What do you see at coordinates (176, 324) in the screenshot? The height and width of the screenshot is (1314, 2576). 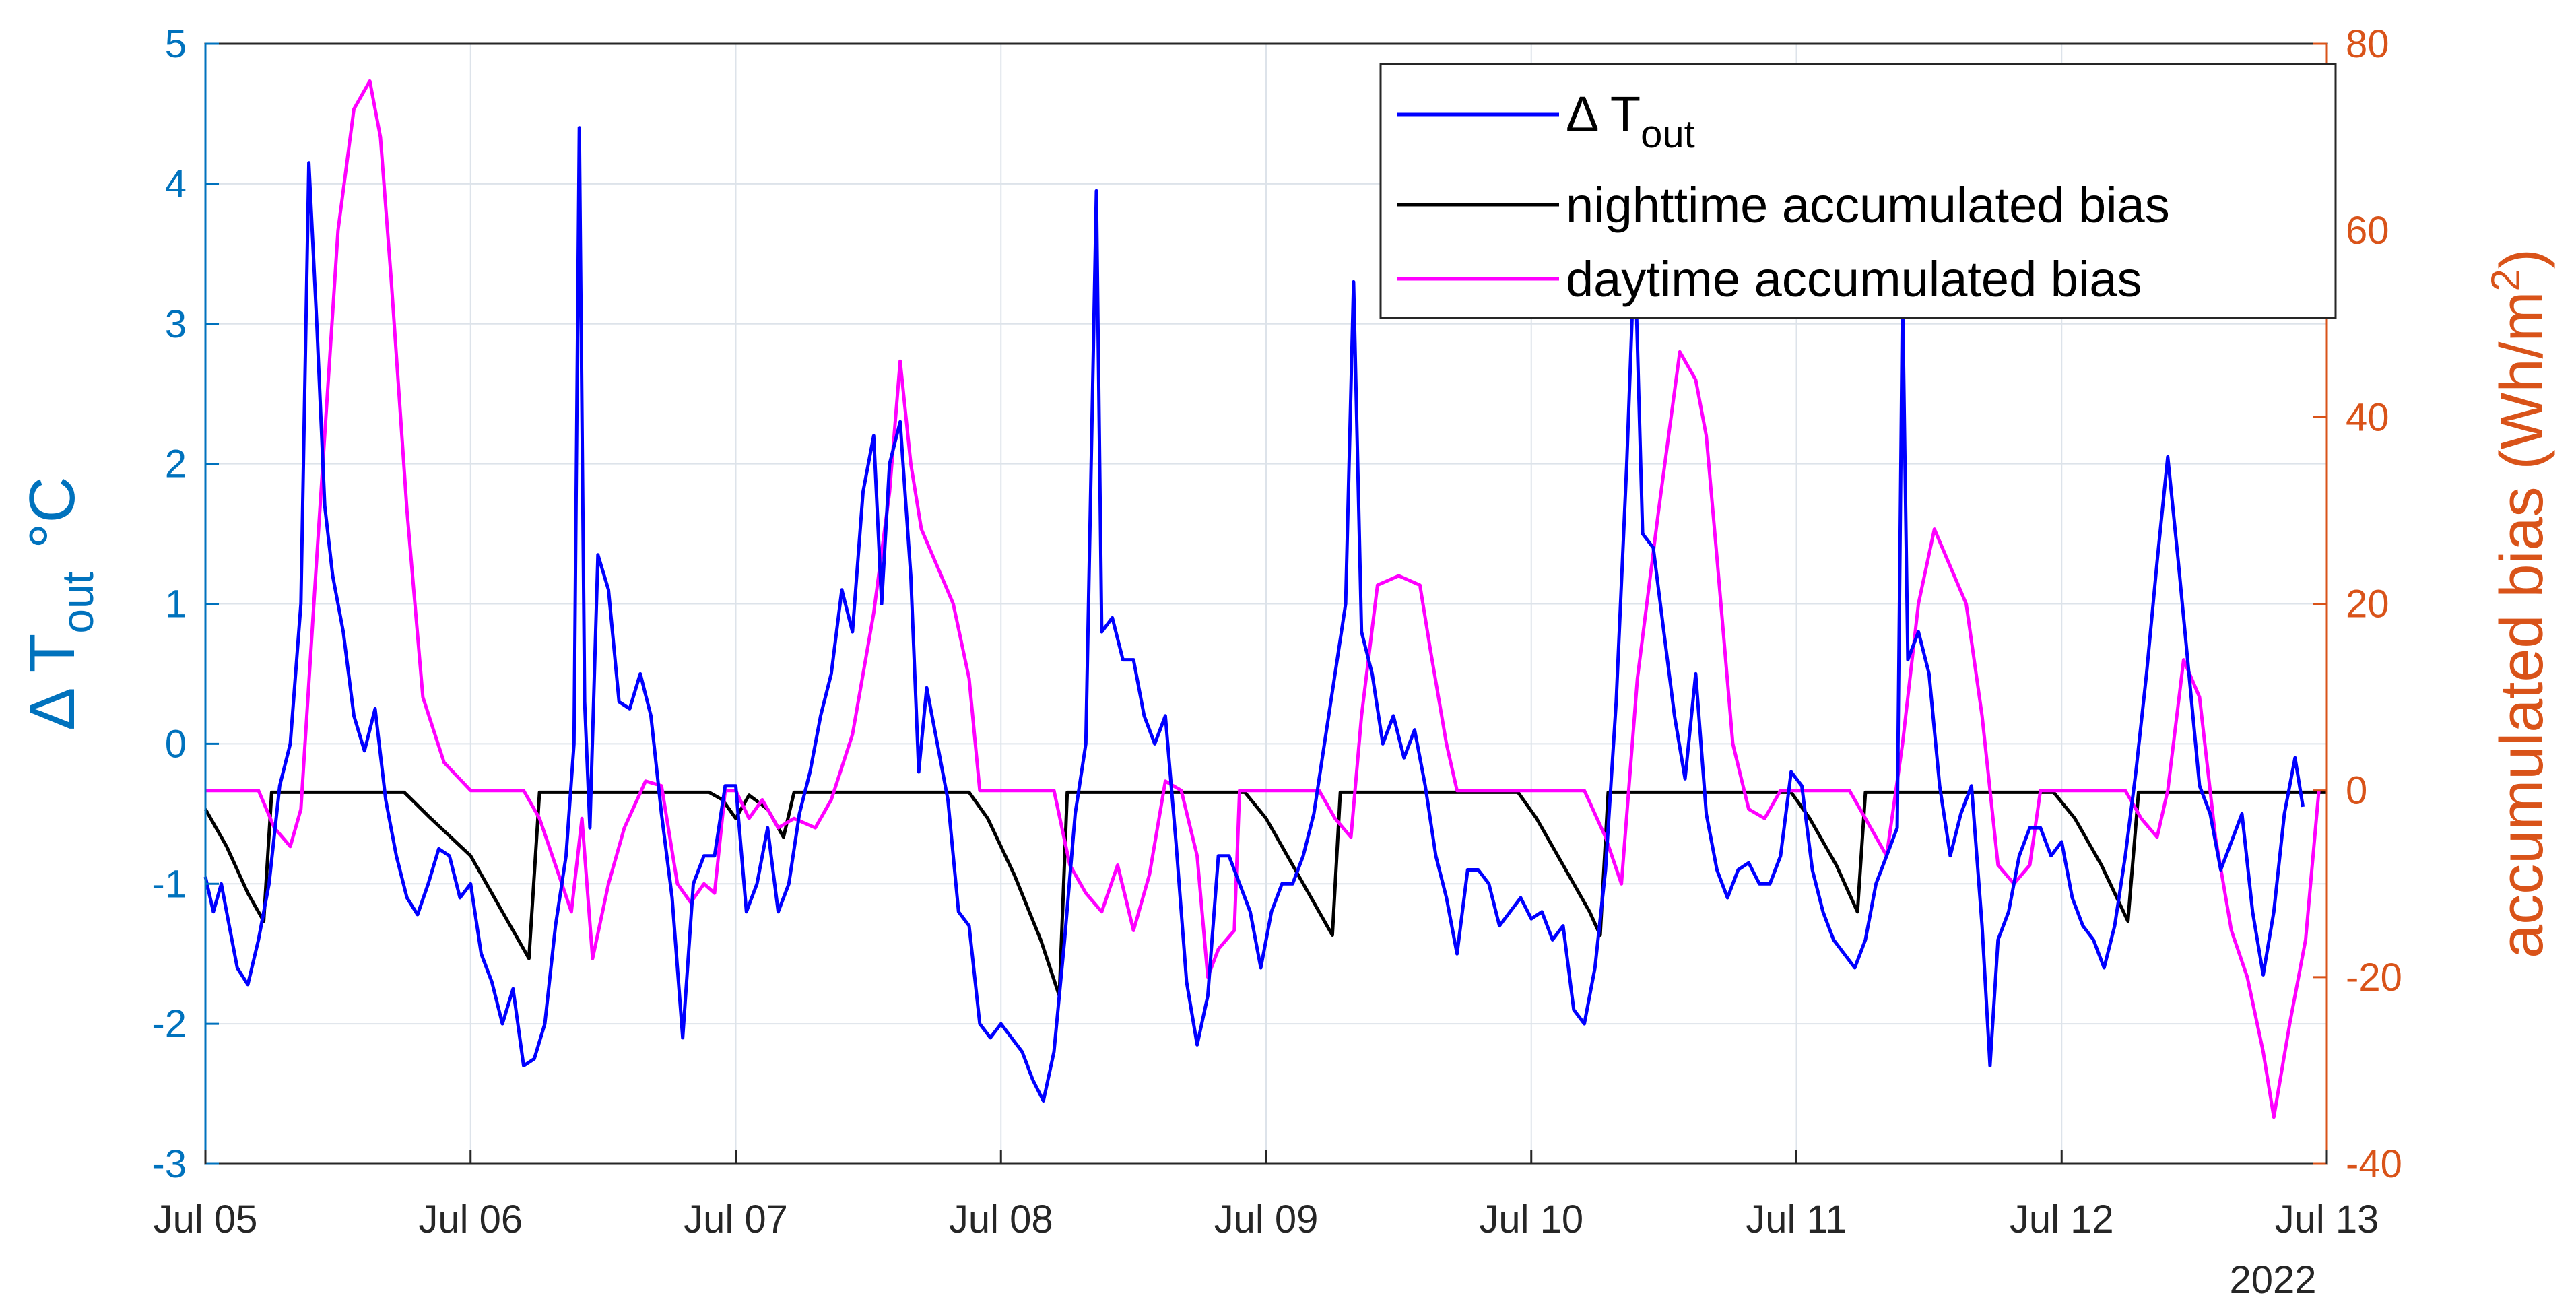 I see `left-tick-label: 3` at bounding box center [176, 324].